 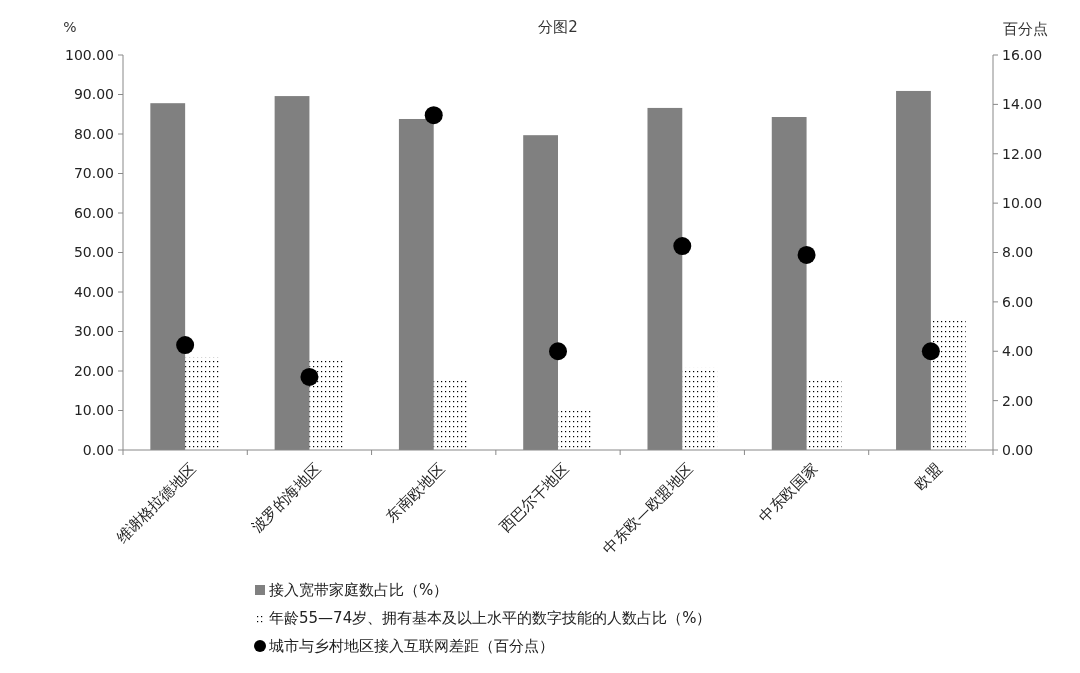 I want to click on y-tick-label: 30.00, so click(x=93, y=331).